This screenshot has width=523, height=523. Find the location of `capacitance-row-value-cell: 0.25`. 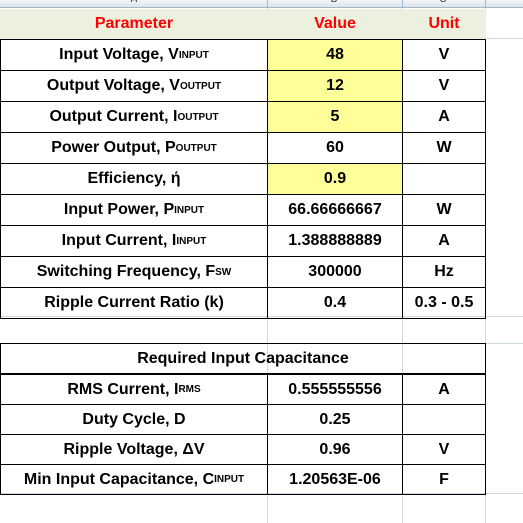

capacitance-row-value-cell: 0.25 is located at coordinates (335, 419).